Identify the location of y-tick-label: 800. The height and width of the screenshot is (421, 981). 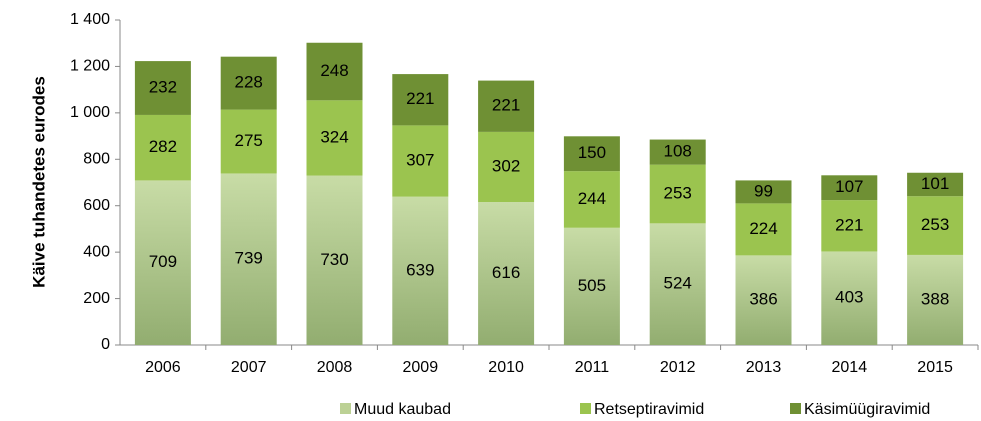
(96, 159).